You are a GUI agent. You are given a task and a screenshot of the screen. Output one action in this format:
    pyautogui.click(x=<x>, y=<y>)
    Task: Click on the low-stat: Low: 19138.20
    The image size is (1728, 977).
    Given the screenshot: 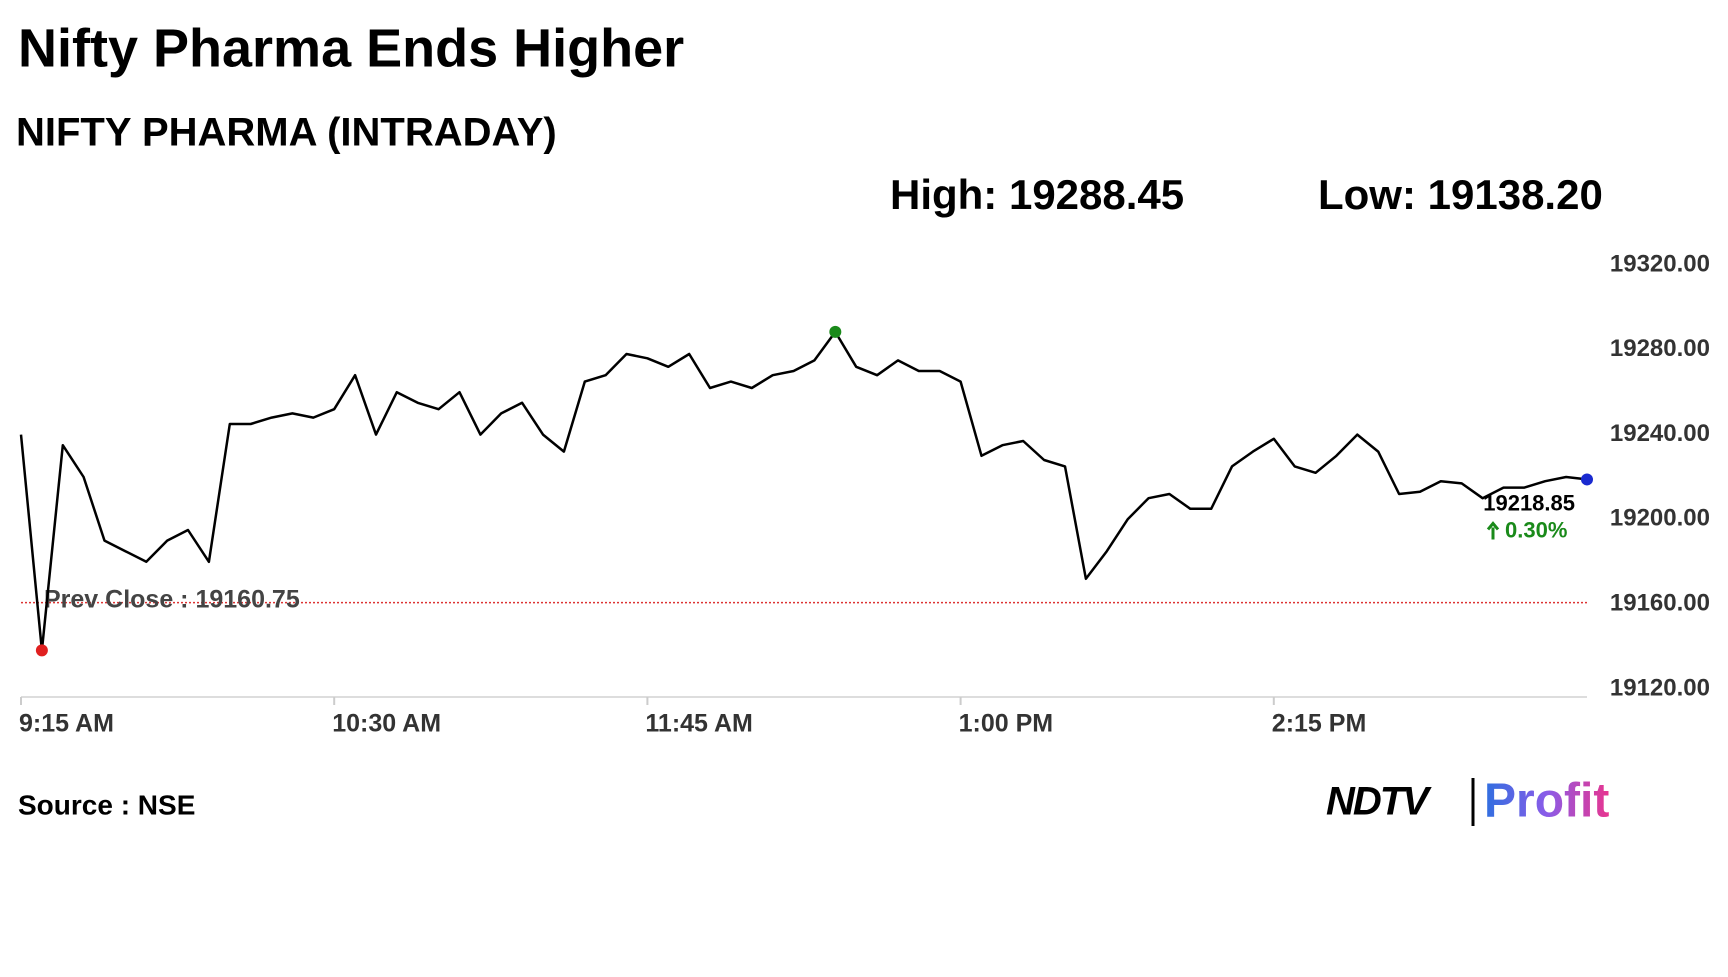 What is the action you would take?
    pyautogui.click(x=1460, y=194)
    